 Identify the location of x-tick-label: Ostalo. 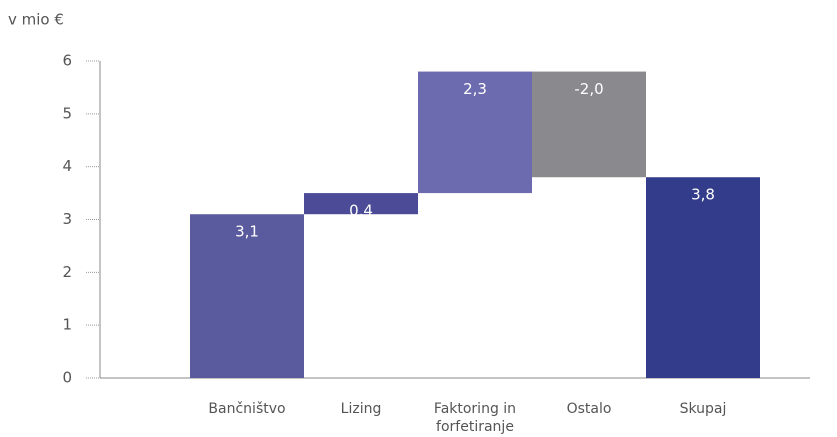
(589, 409).